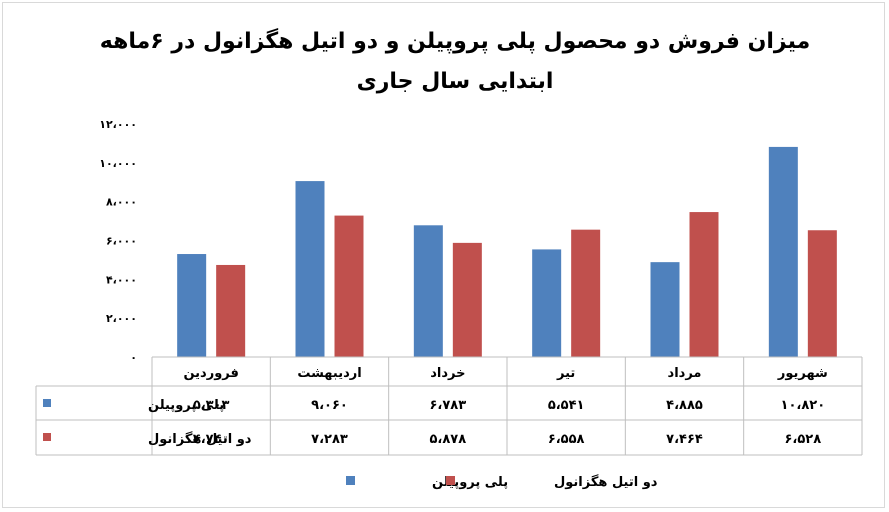 The width and height of the screenshot is (889, 512). Describe the element at coordinates (566, 405) in the screenshot. I see `data-table-value: ۵،۵۴۱` at that location.